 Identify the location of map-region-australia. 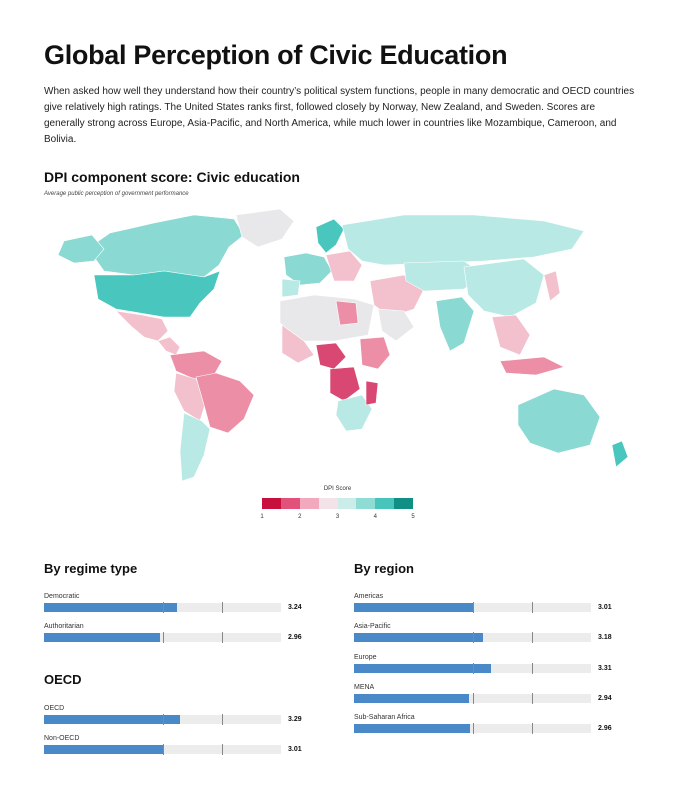
(559, 421).